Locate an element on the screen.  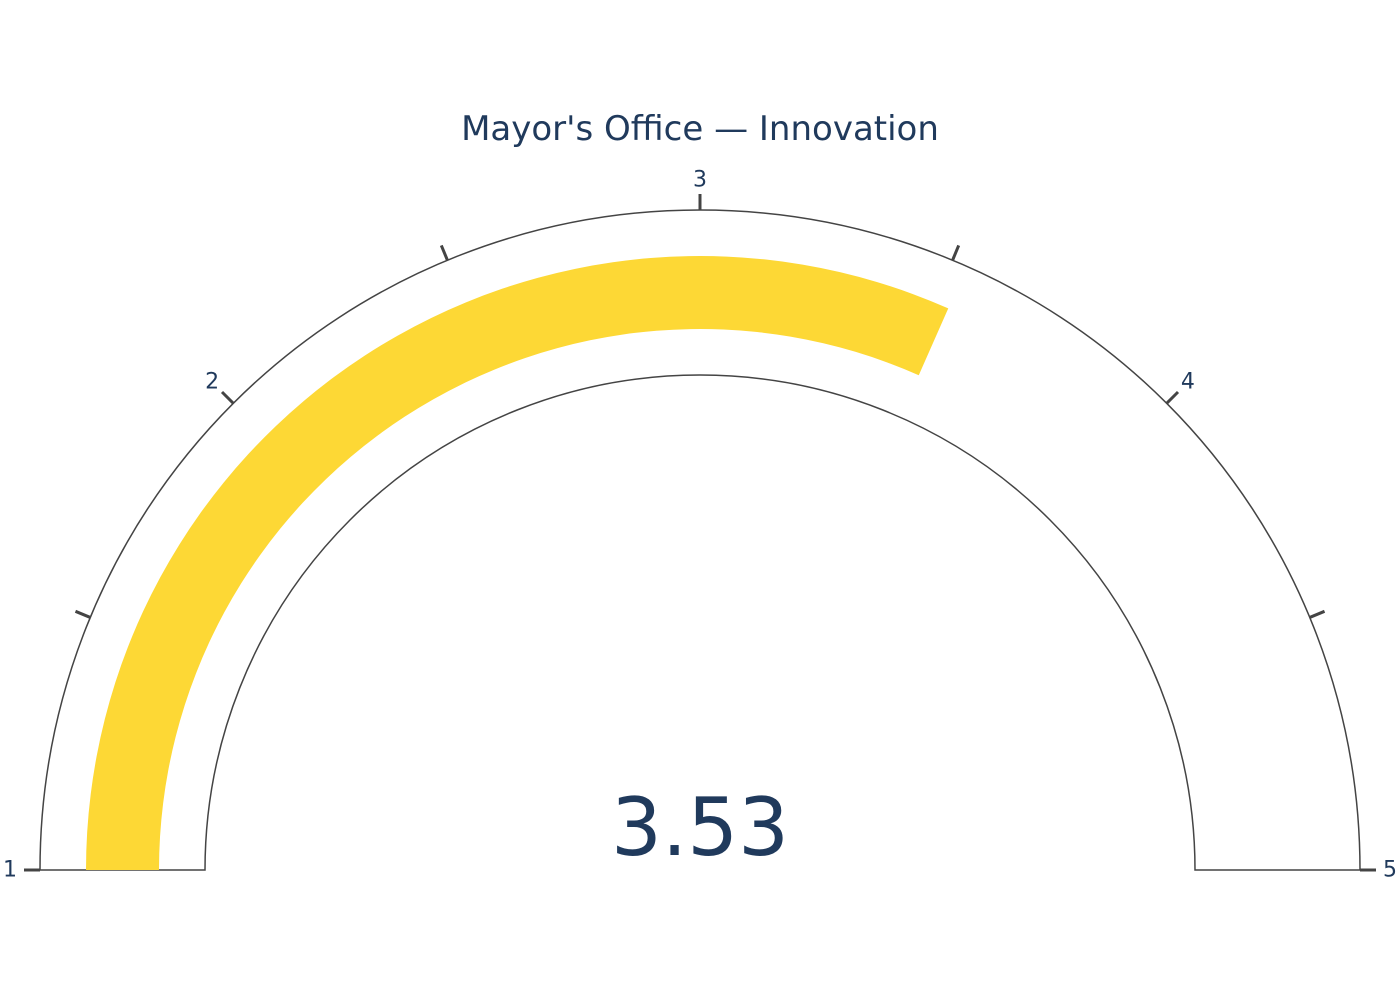
tick-label-2: 2 is located at coordinates (212, 382).